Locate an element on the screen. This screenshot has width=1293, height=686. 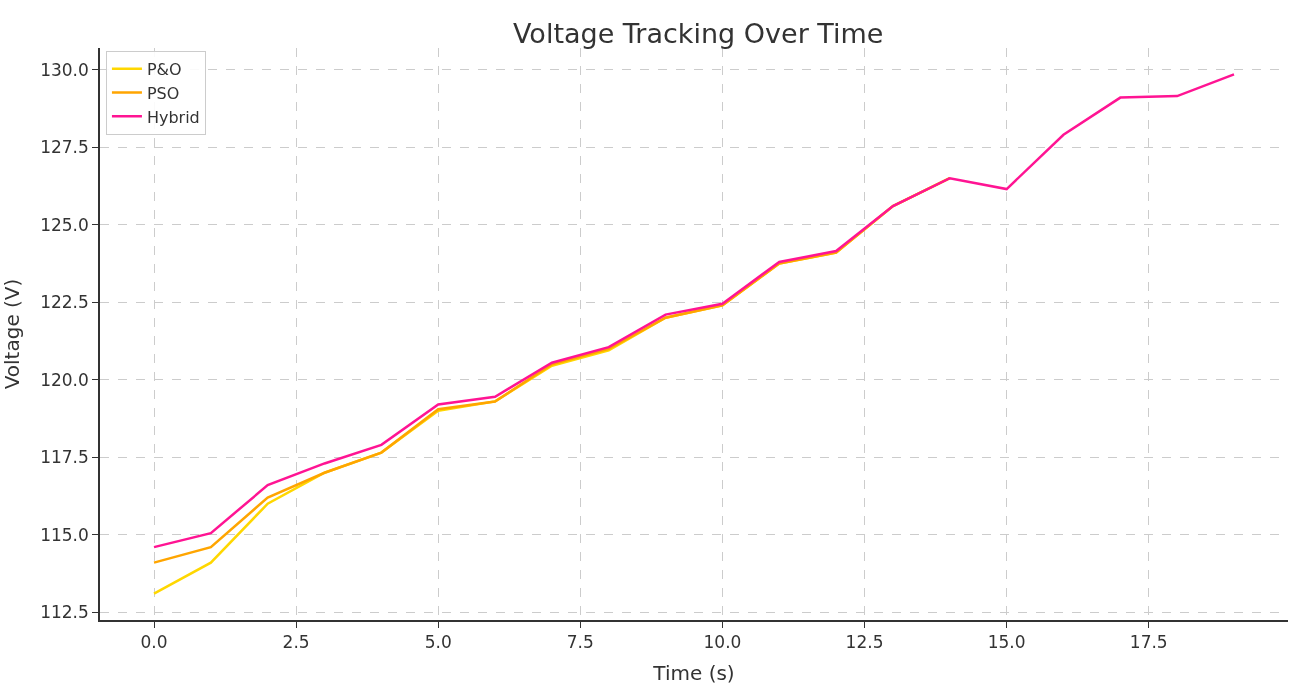
y-tick-label: 127.5 is located at coordinates (64, 147).